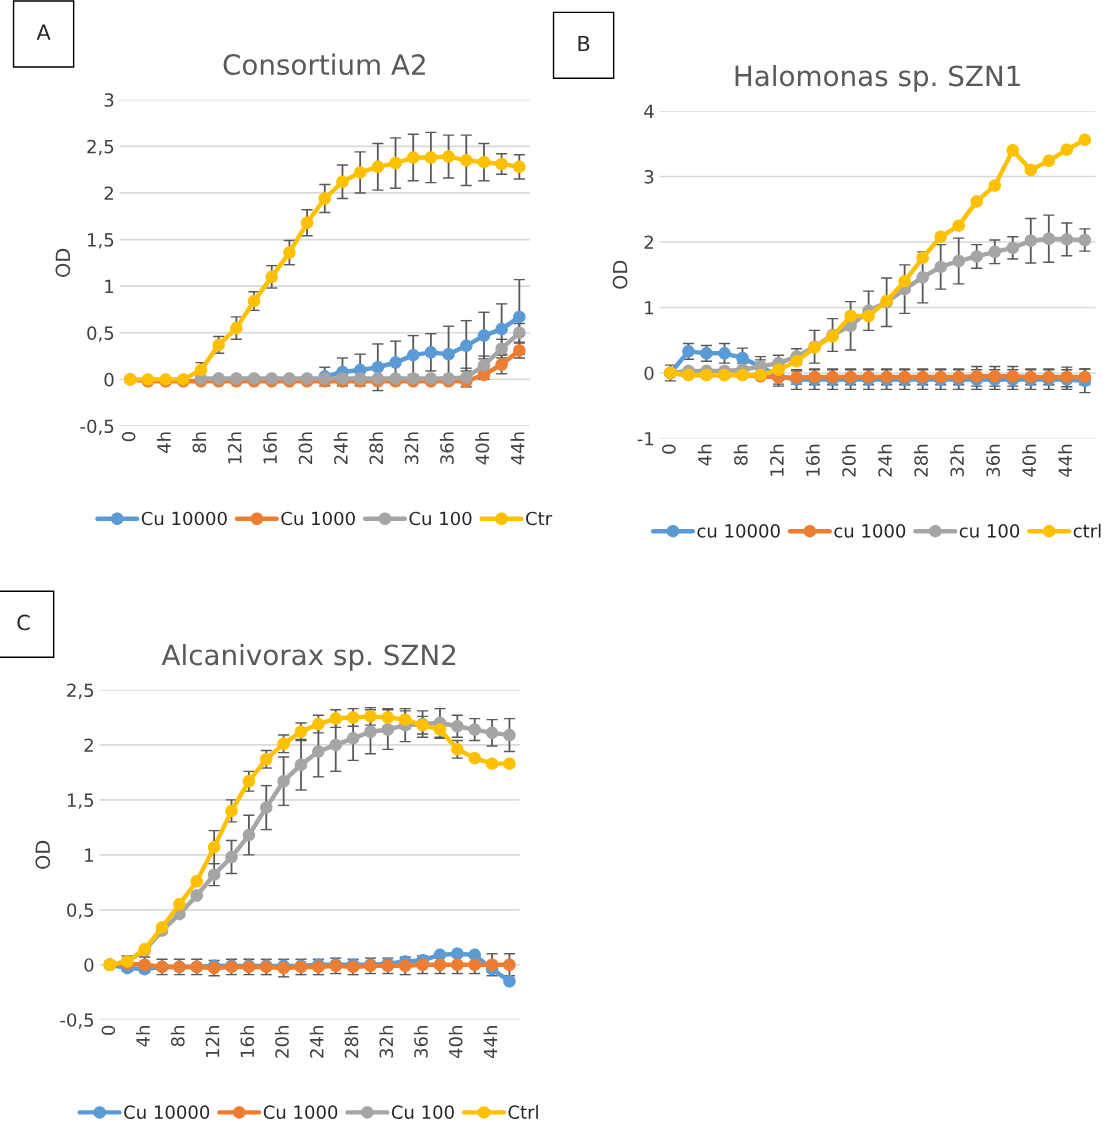 The image size is (1118, 1133). What do you see at coordinates (539, 518) in the screenshot?
I see `legend-label: Ctr` at bounding box center [539, 518].